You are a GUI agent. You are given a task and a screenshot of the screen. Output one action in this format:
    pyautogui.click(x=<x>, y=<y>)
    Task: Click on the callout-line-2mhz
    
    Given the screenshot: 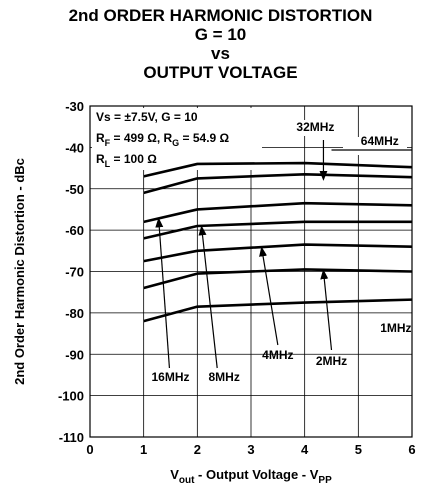 What is the action you would take?
    pyautogui.click(x=326, y=310)
    